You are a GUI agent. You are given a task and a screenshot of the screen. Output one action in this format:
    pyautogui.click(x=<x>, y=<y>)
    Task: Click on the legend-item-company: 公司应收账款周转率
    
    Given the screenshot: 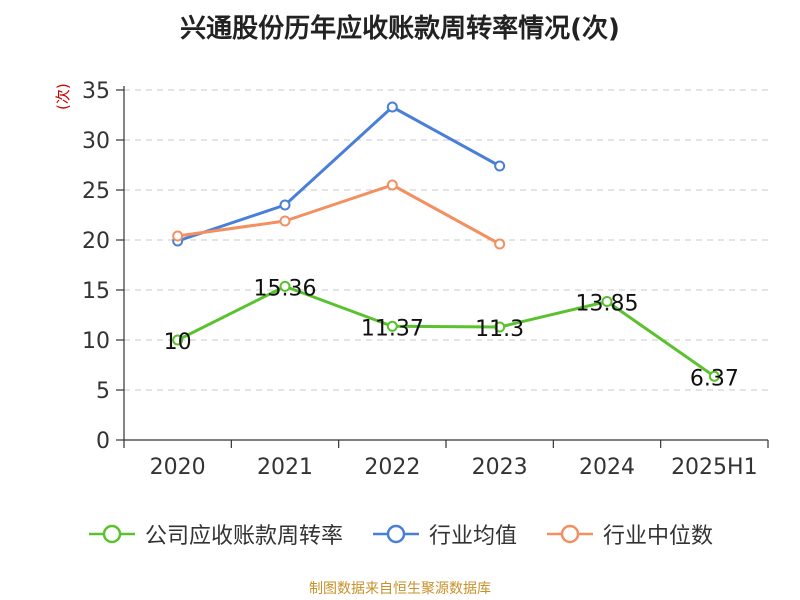 What is the action you would take?
    pyautogui.click(x=215, y=534)
    